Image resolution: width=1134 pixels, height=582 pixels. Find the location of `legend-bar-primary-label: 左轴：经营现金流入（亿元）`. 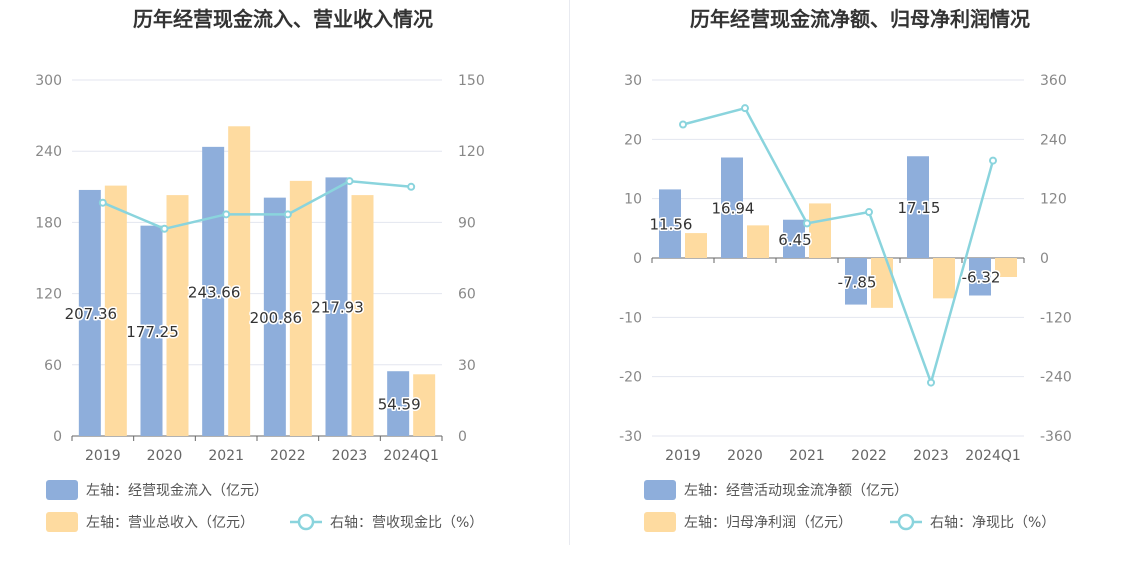

legend-bar-primary-label: 左轴：经营现金流入（亿元） is located at coordinates (177, 491).